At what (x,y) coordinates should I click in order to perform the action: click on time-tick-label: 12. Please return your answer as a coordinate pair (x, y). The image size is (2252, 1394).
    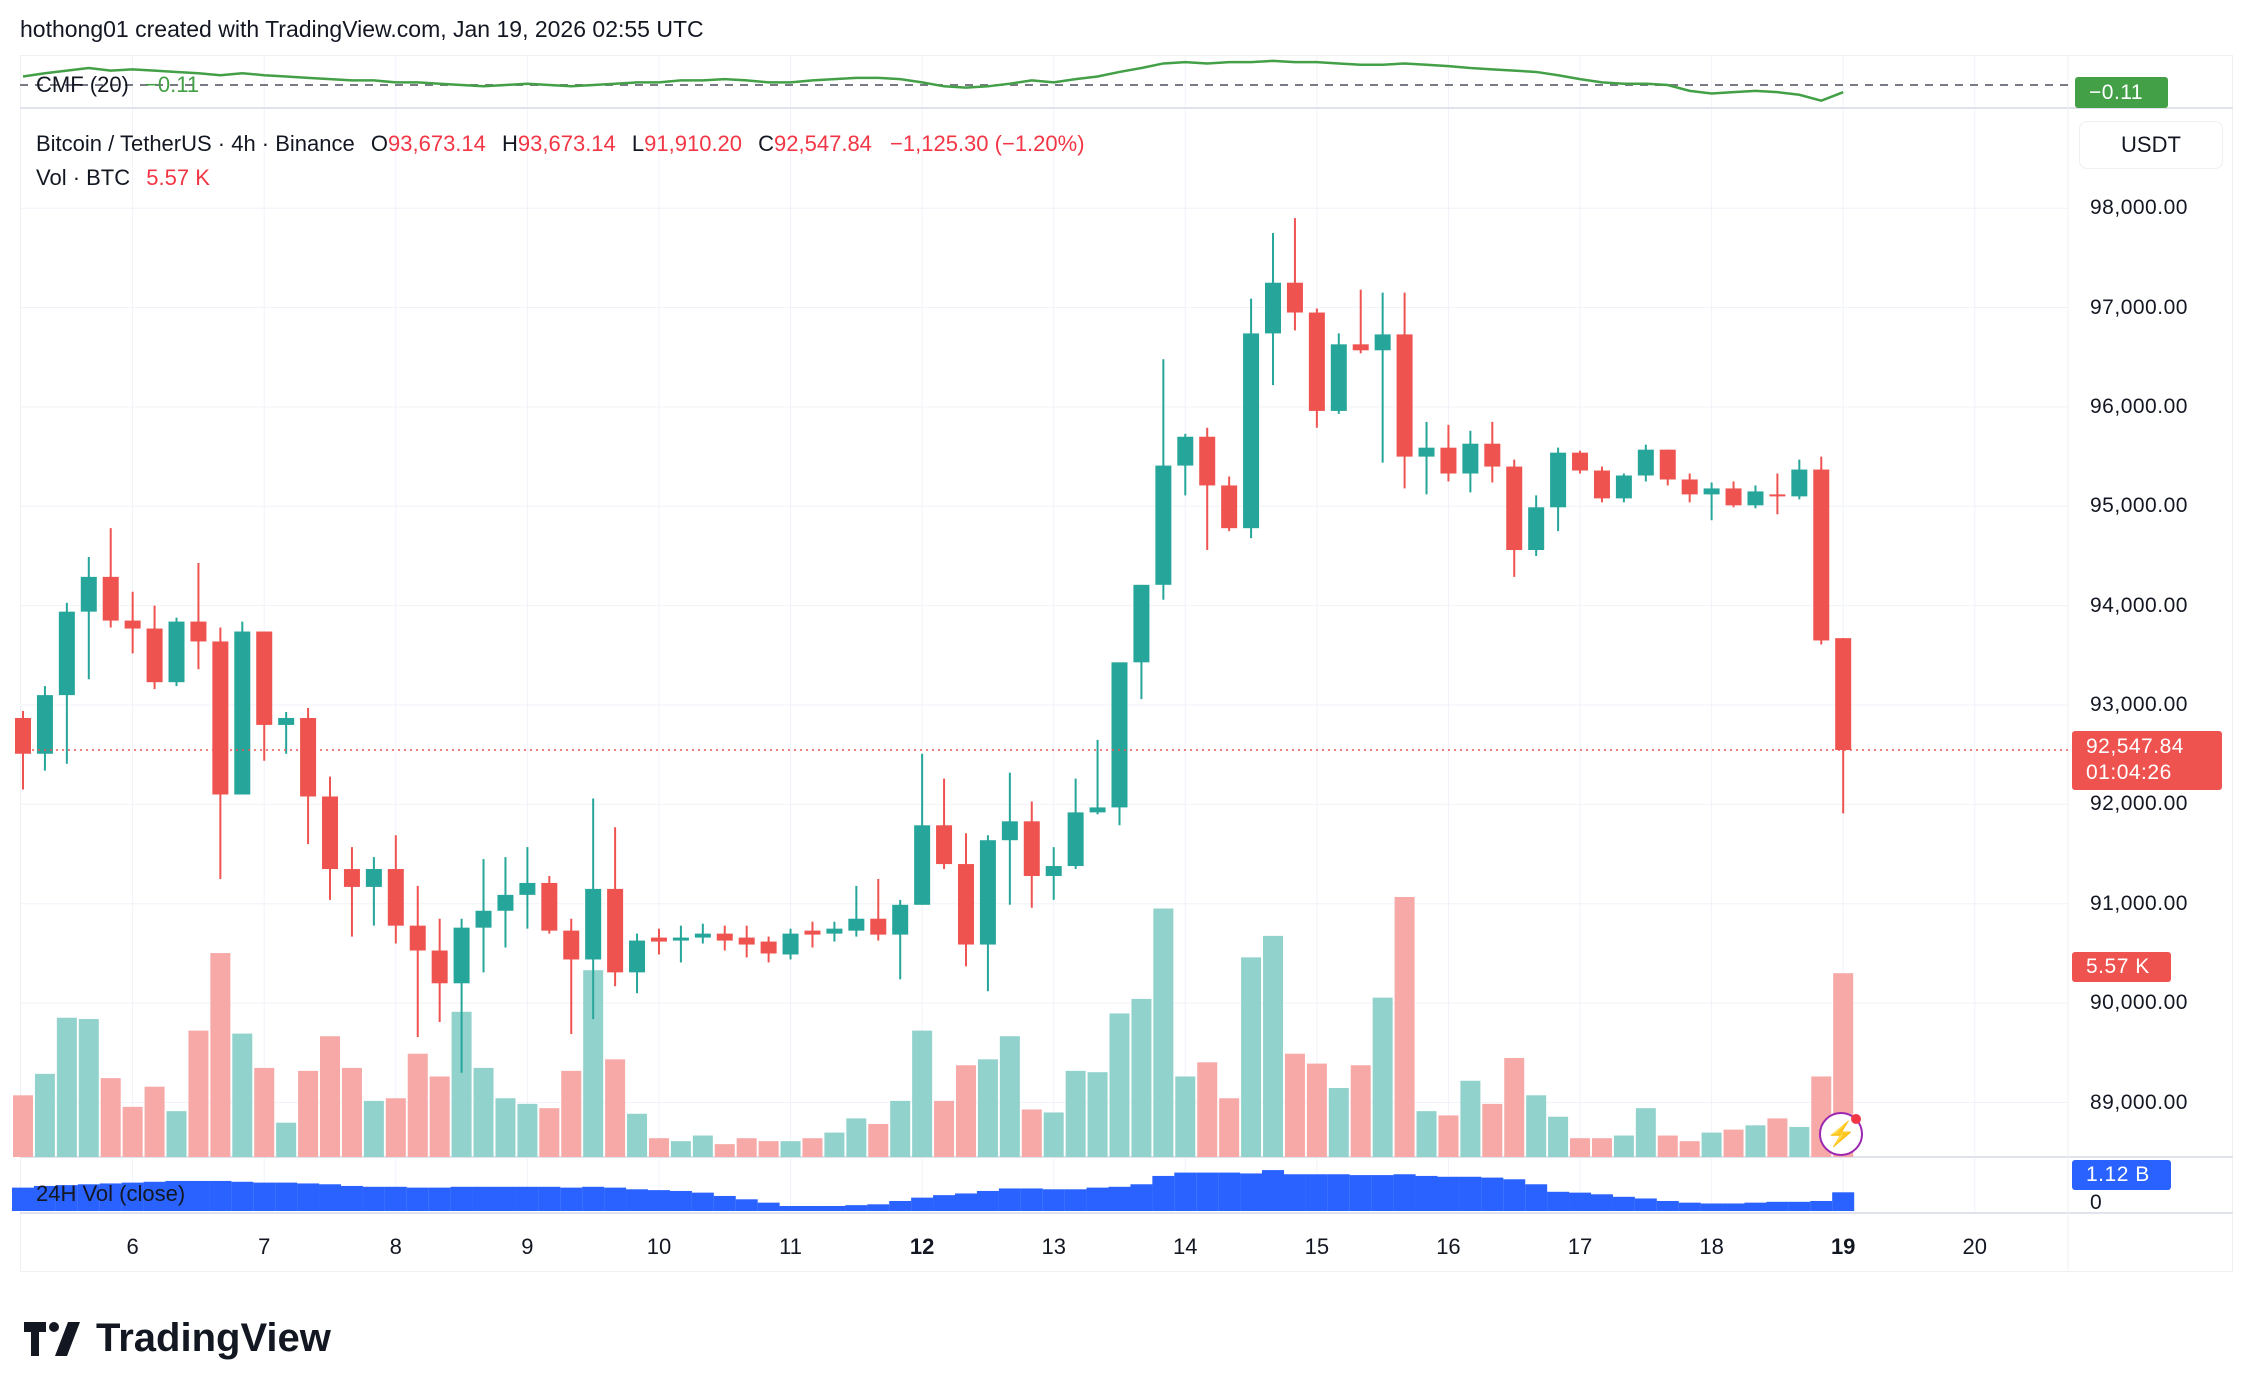
    Looking at the image, I should click on (922, 1246).